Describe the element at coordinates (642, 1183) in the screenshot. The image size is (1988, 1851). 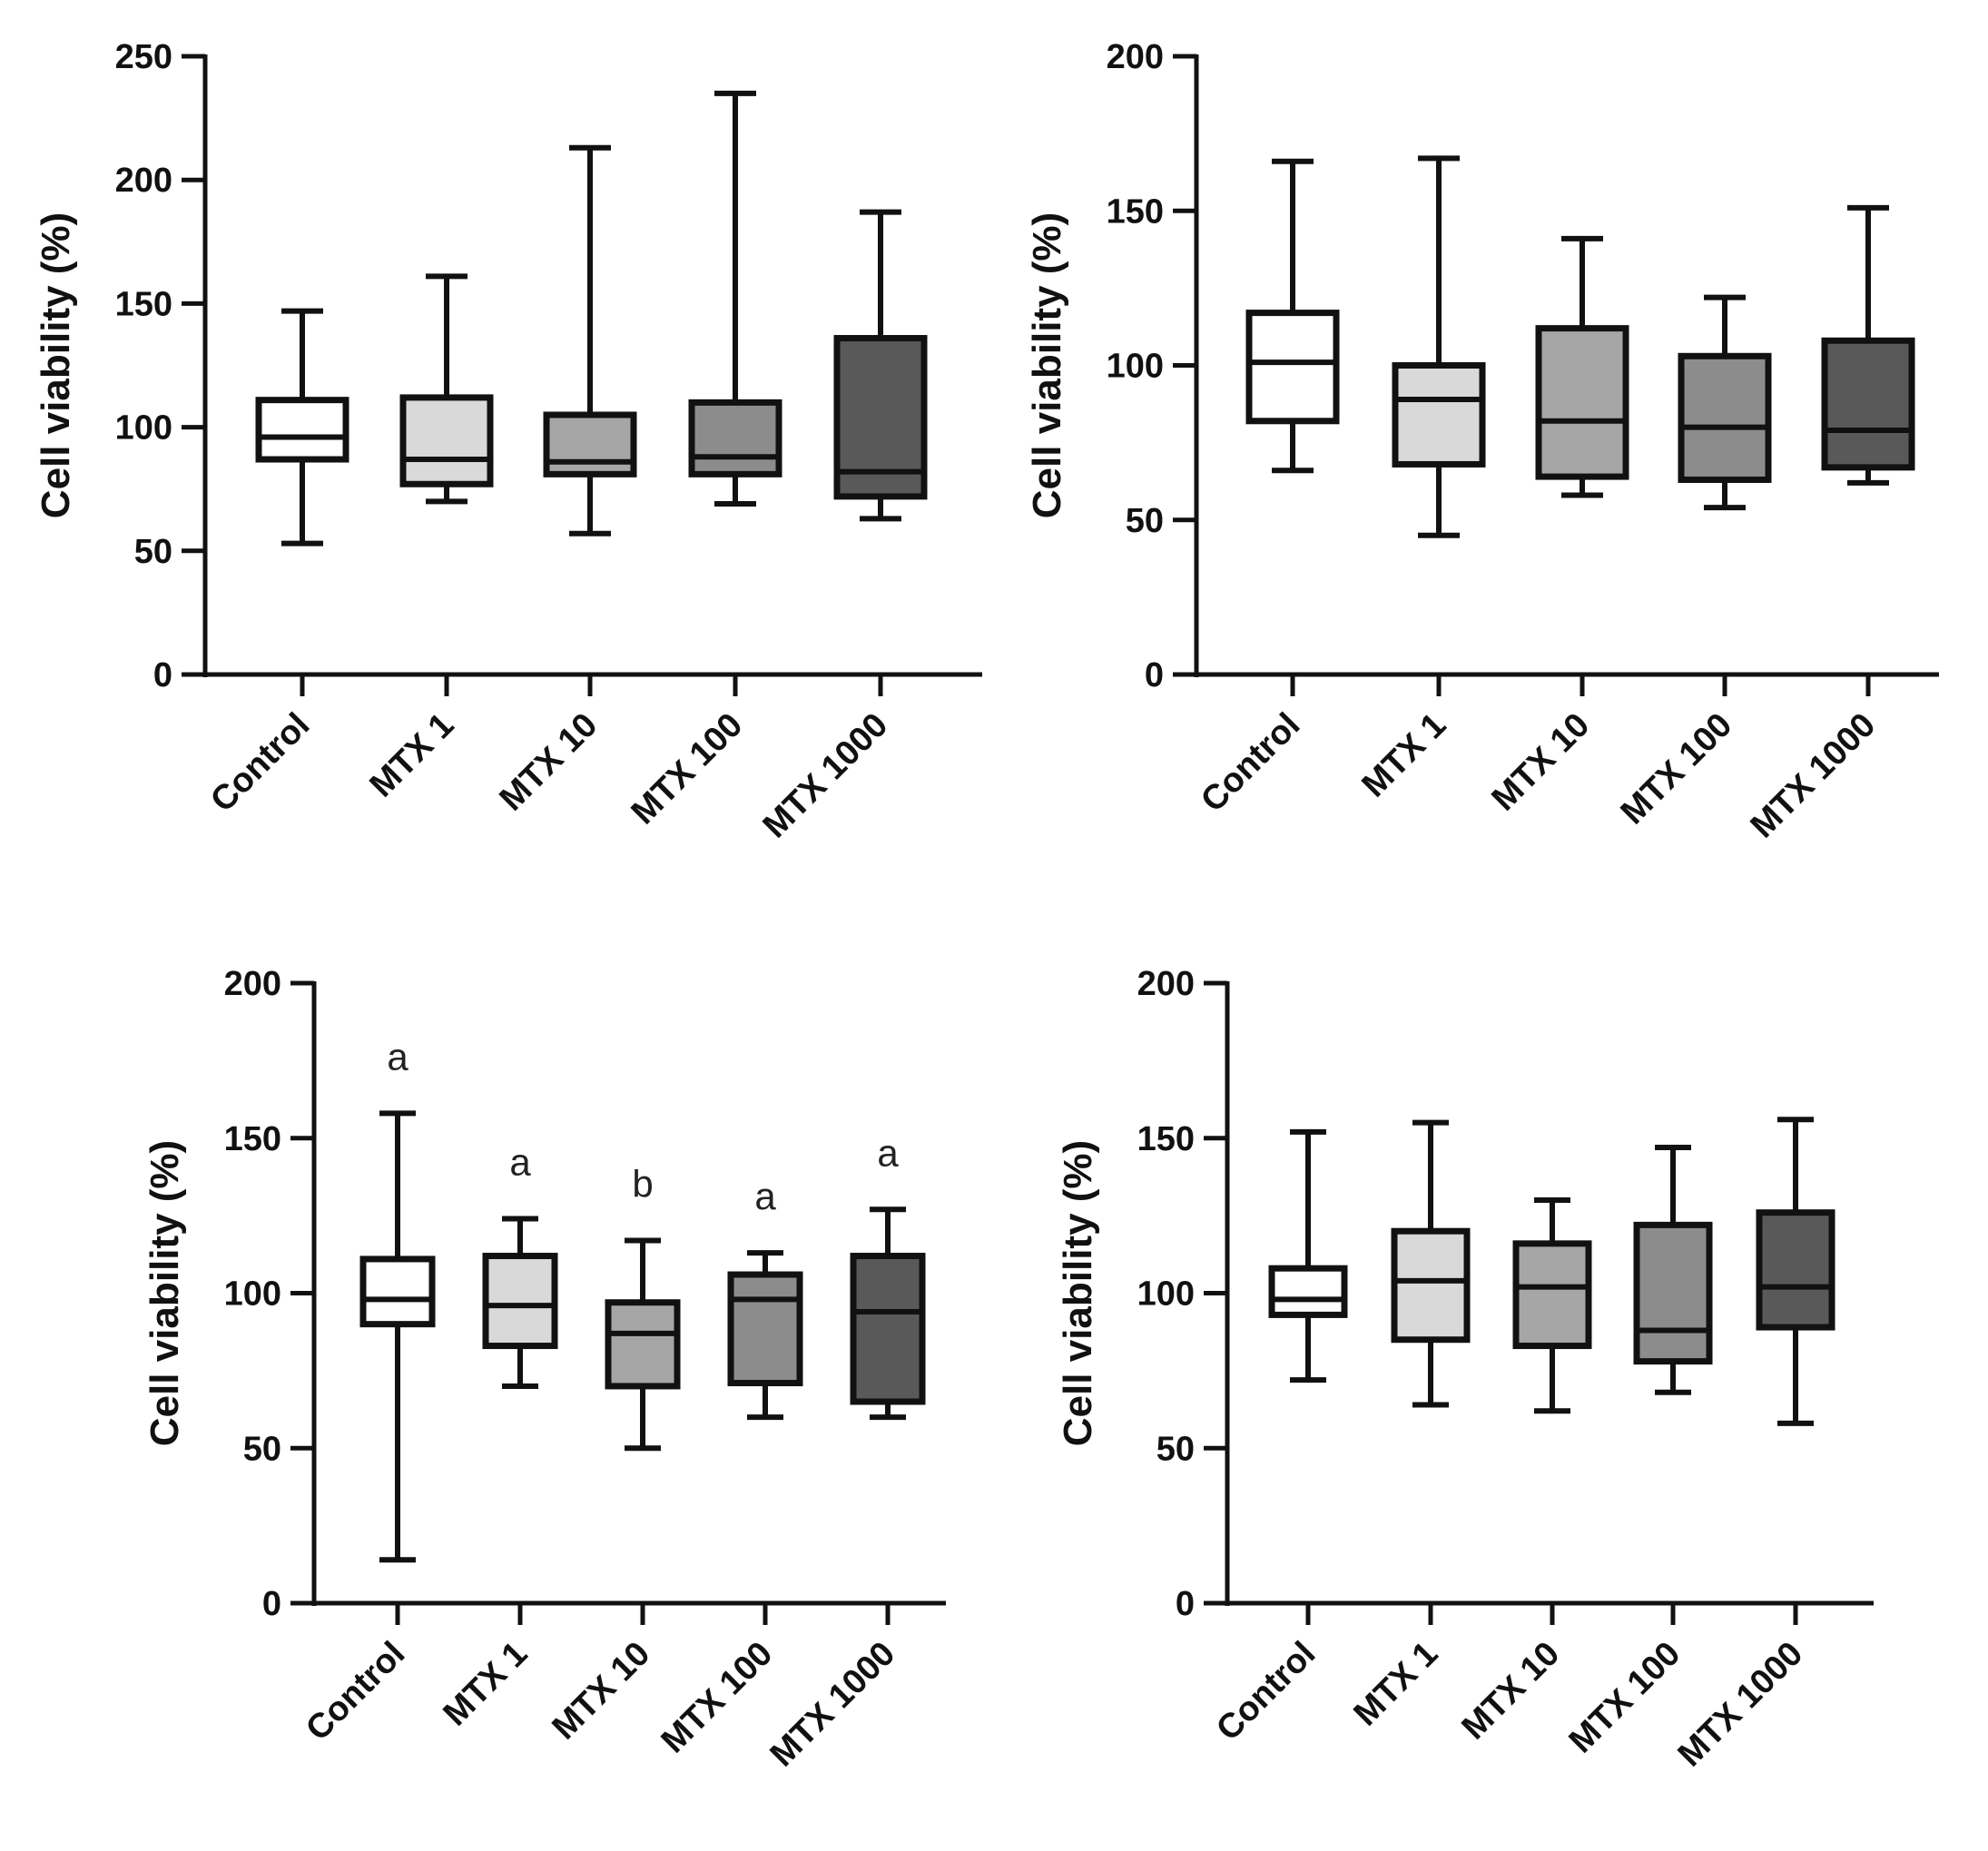
I see `significance-letter: b` at that location.